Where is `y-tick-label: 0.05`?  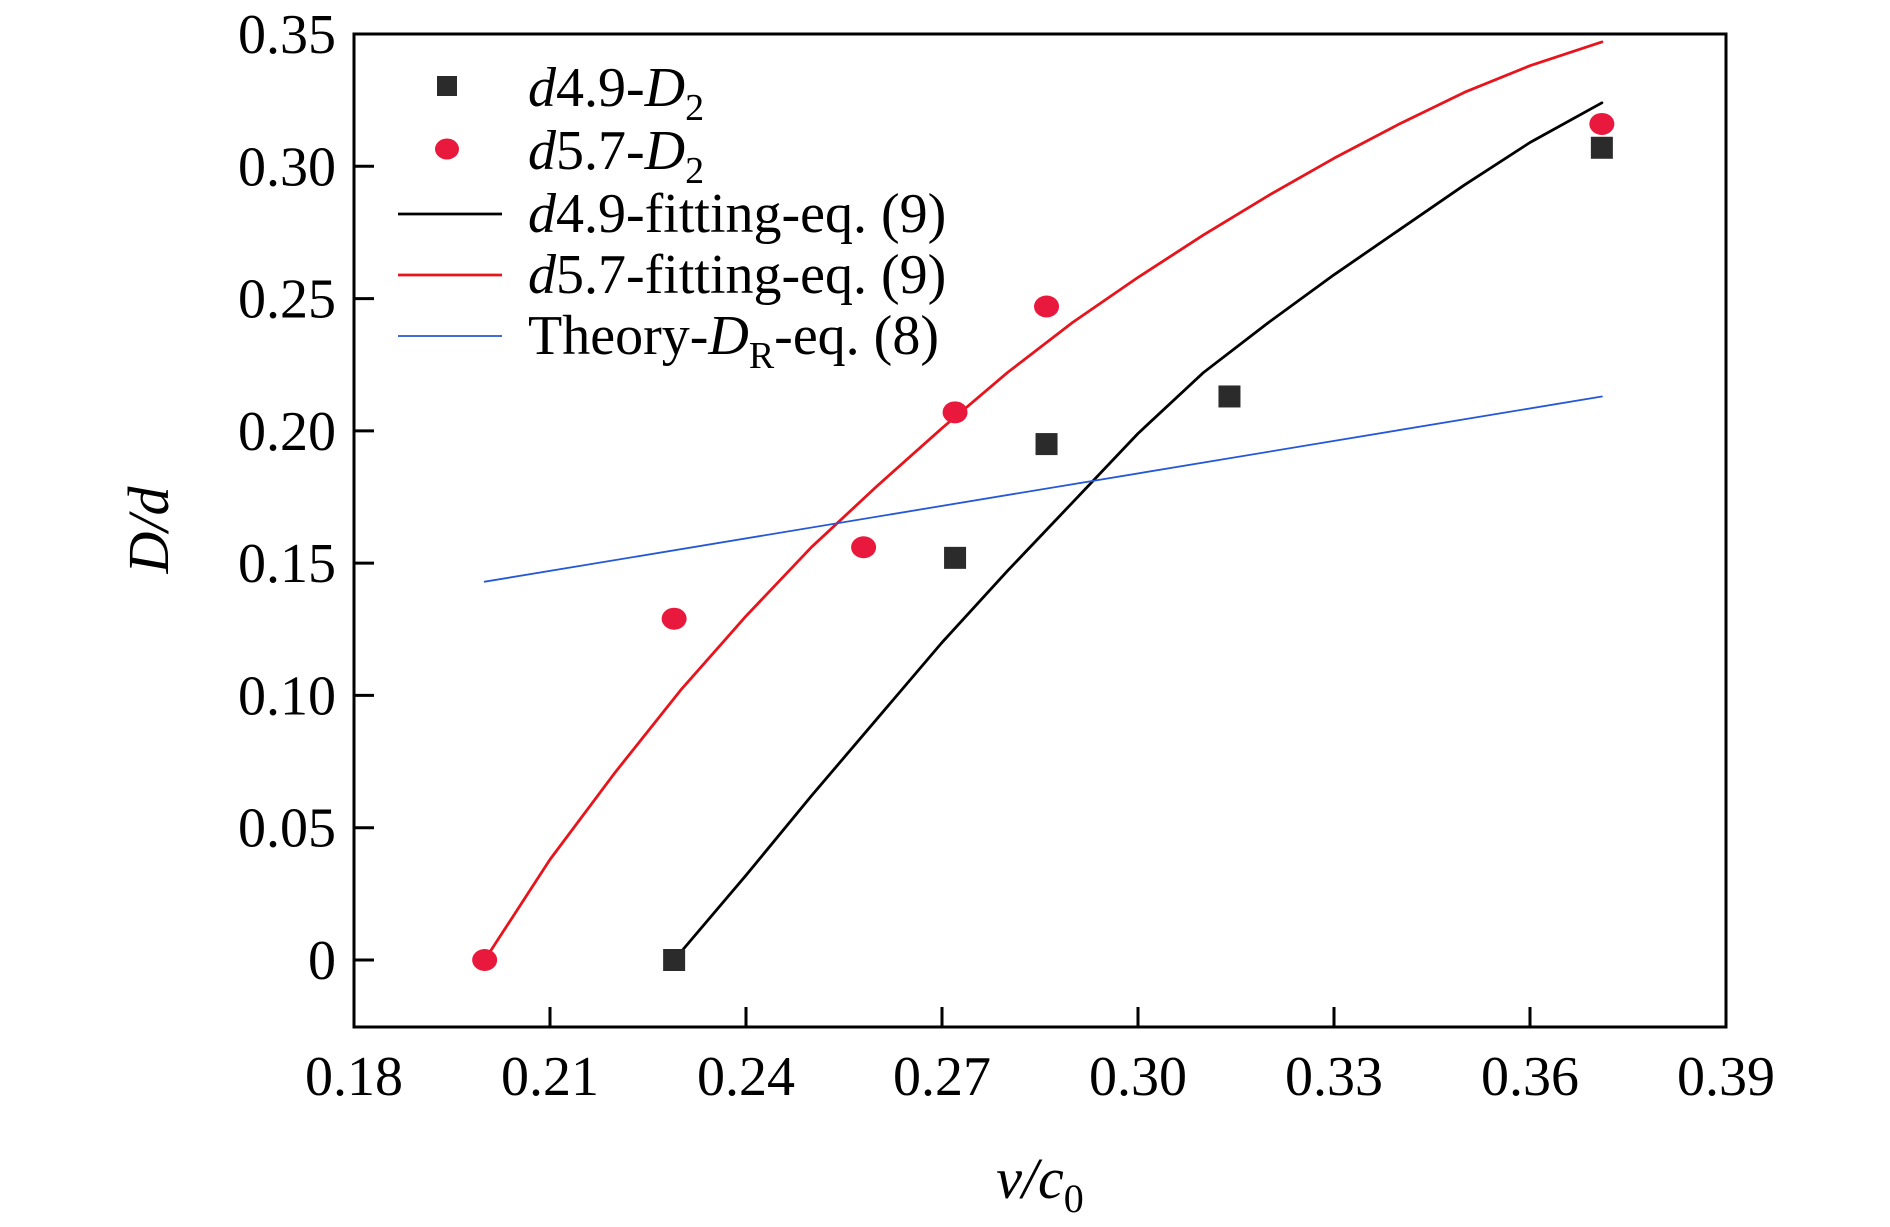
y-tick-label: 0.05 is located at coordinates (287, 829).